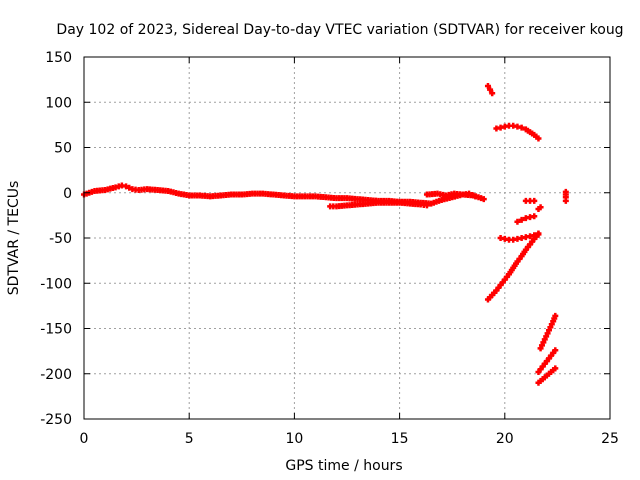 The image size is (640, 480). I want to click on x-tick-label: 25, so click(610, 439).